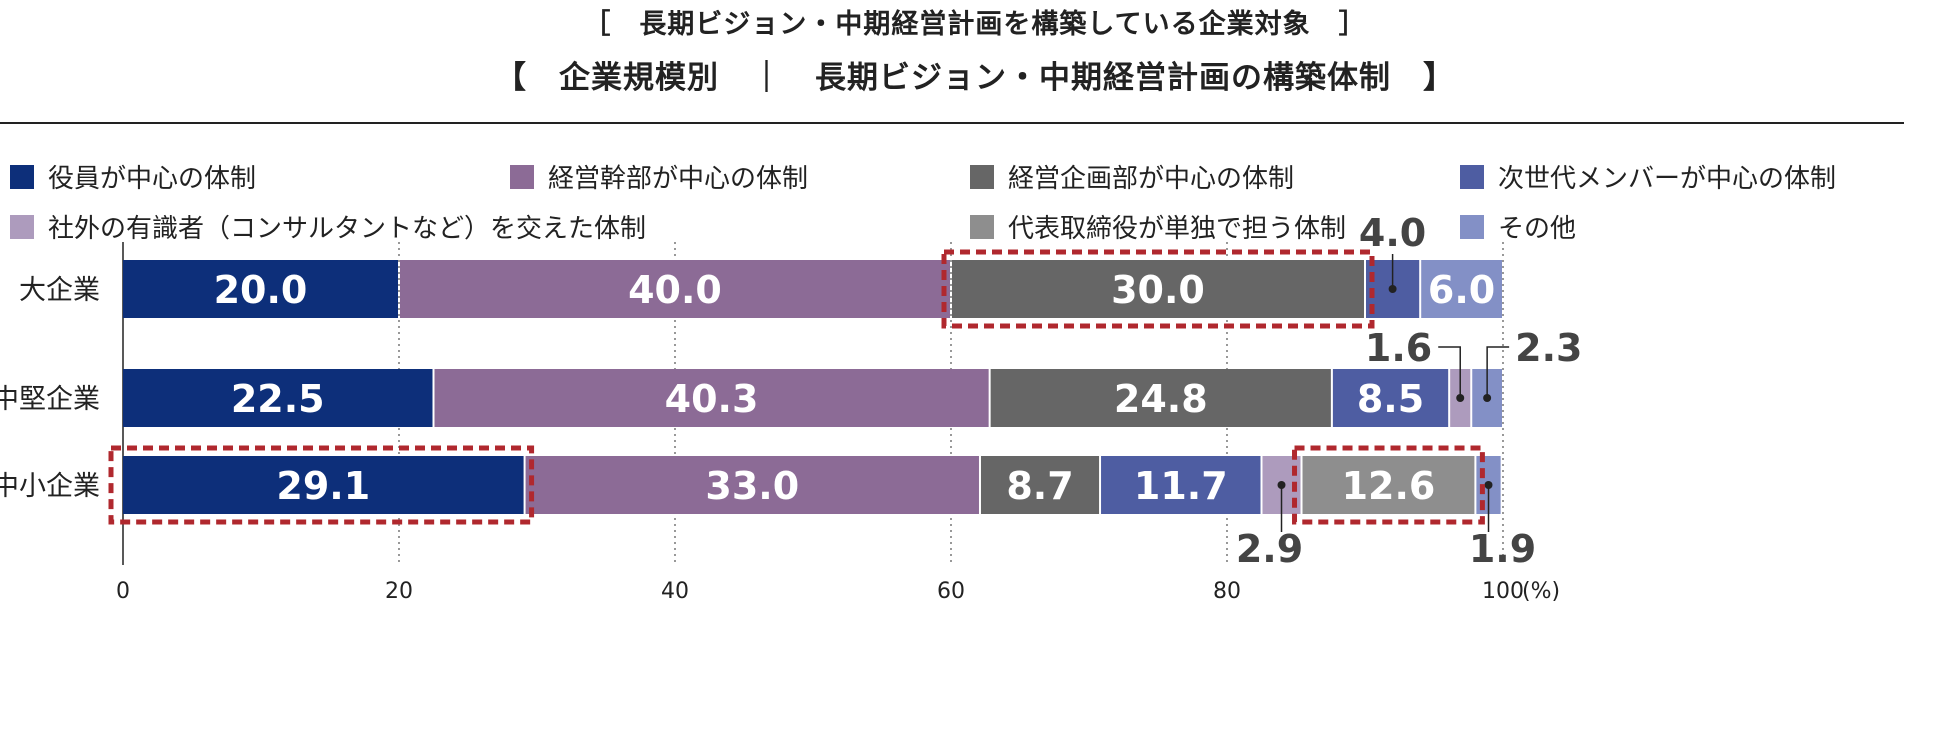  I want to click on data-label-1-series-3: 30.0, so click(1158, 290).